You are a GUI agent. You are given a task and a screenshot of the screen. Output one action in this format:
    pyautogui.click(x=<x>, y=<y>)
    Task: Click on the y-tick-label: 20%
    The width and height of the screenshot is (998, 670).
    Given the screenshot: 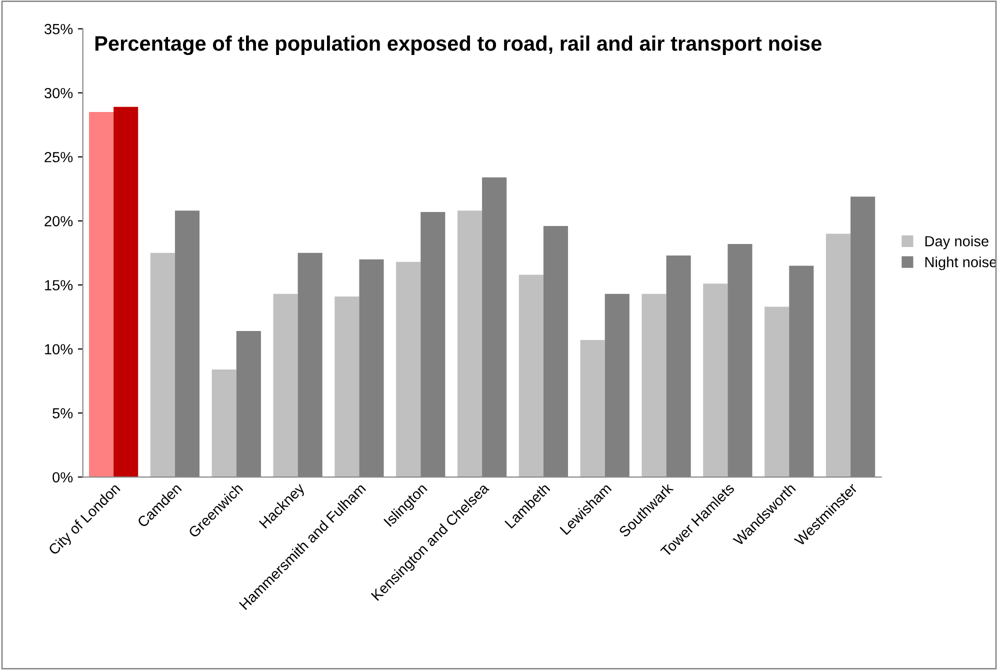 What is the action you would take?
    pyautogui.click(x=58, y=221)
    